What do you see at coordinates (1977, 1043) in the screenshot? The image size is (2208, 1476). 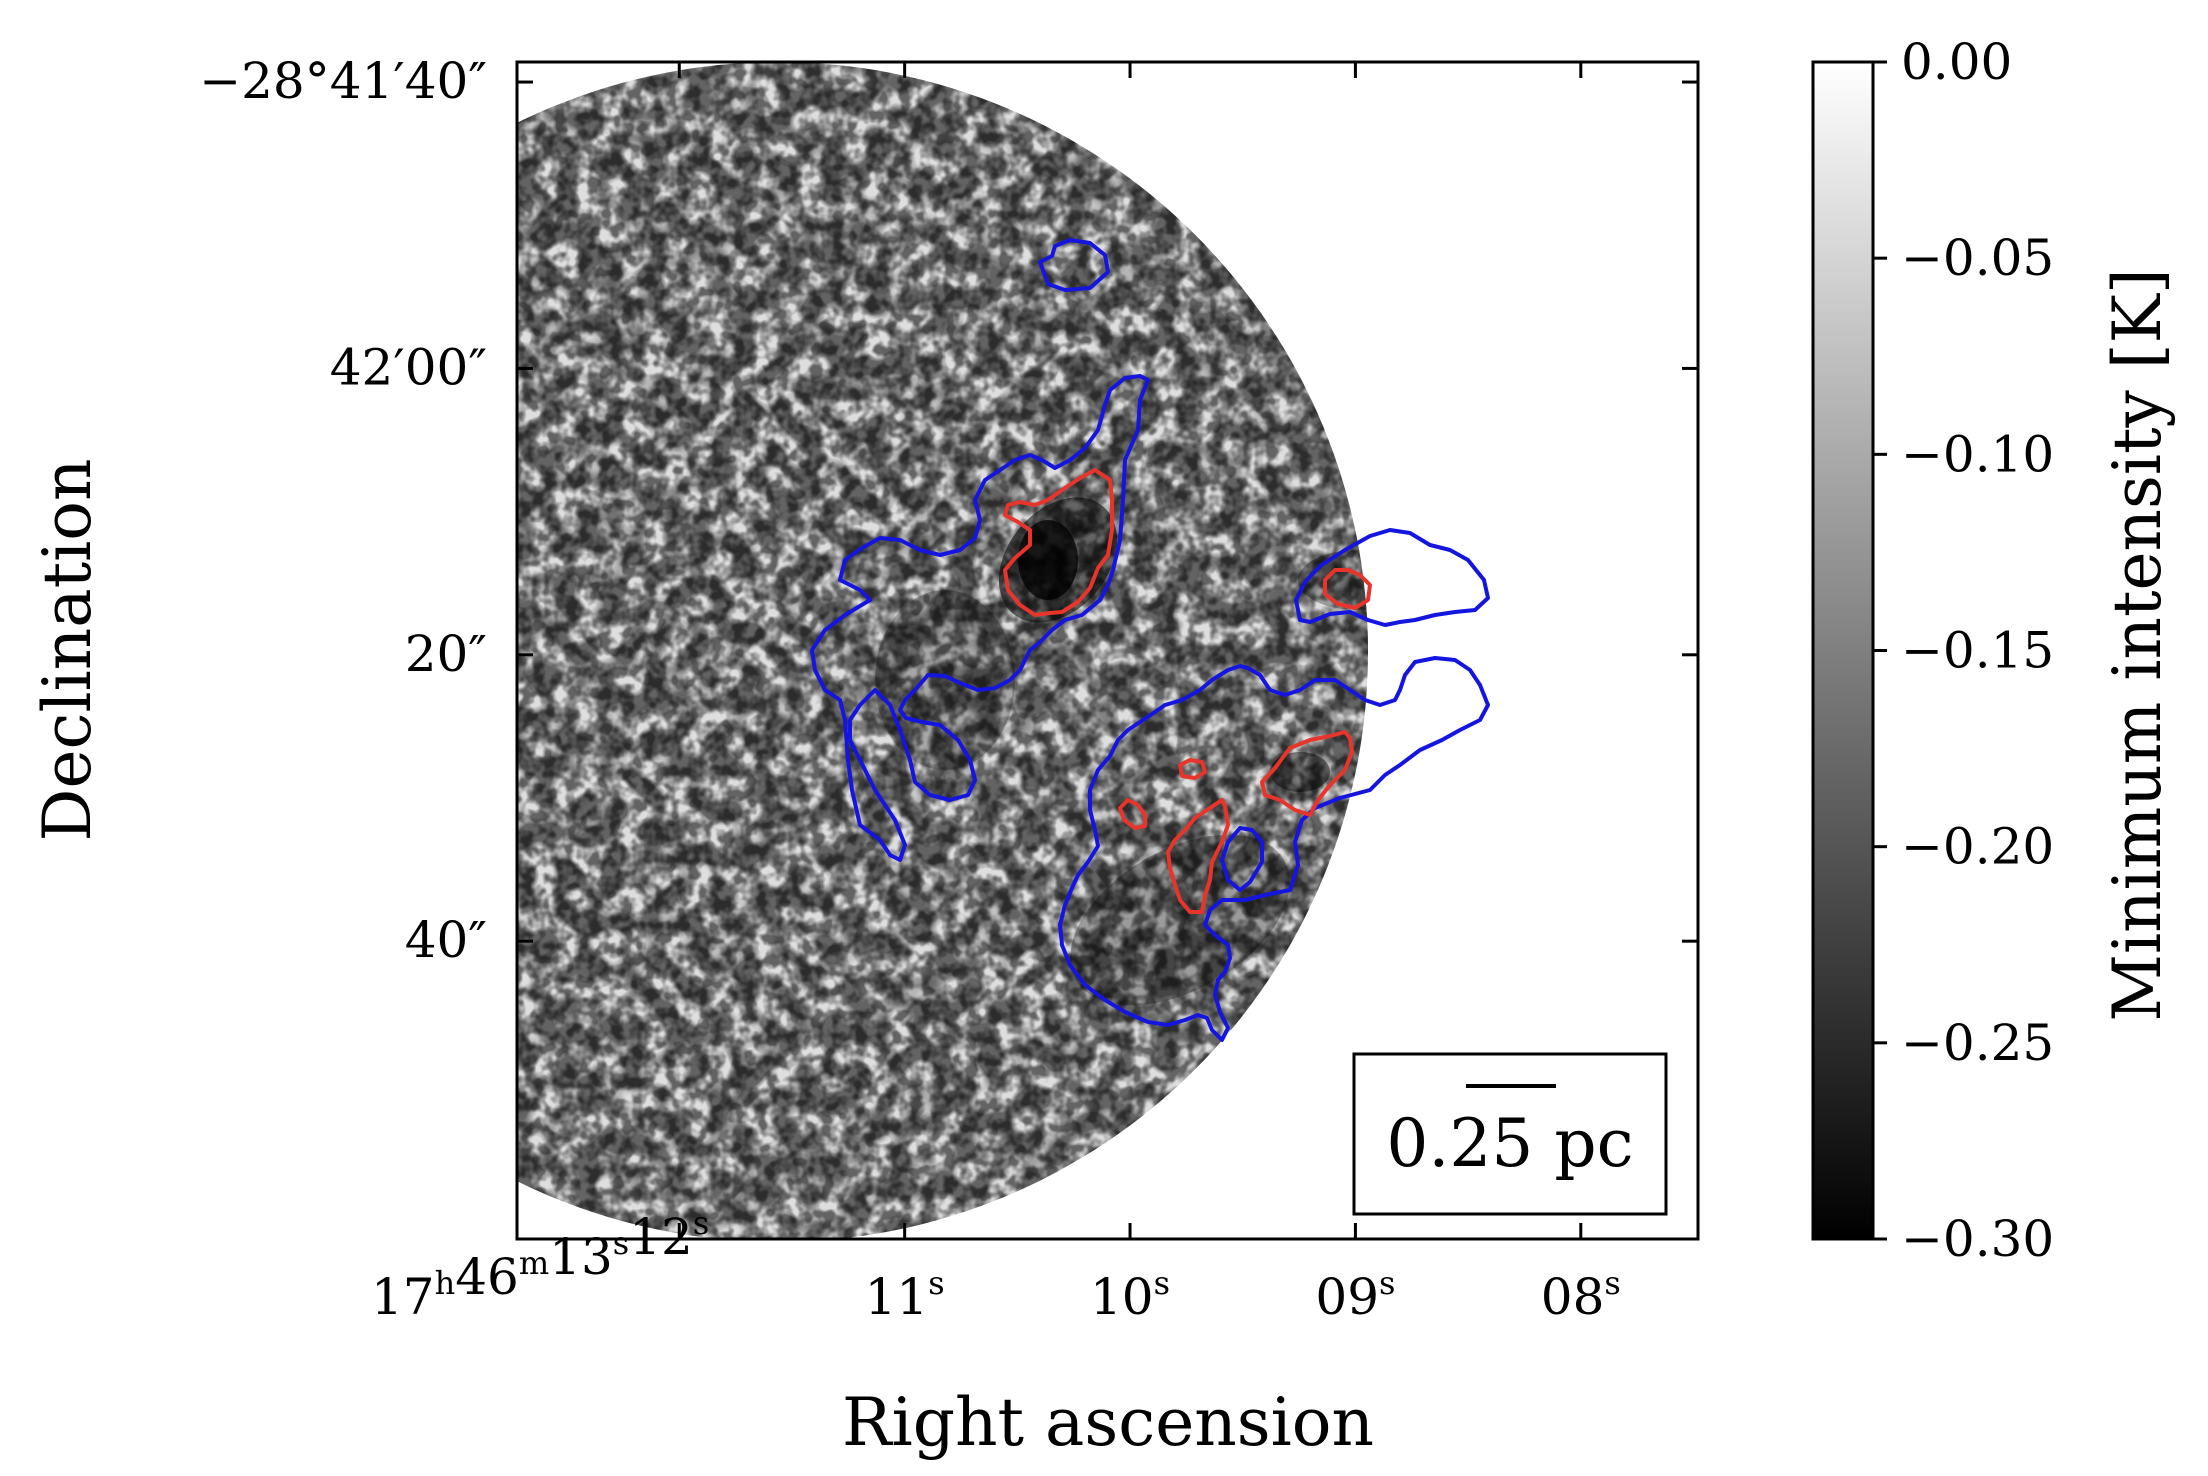 I see `colorbar-tick-label: −0.25` at bounding box center [1977, 1043].